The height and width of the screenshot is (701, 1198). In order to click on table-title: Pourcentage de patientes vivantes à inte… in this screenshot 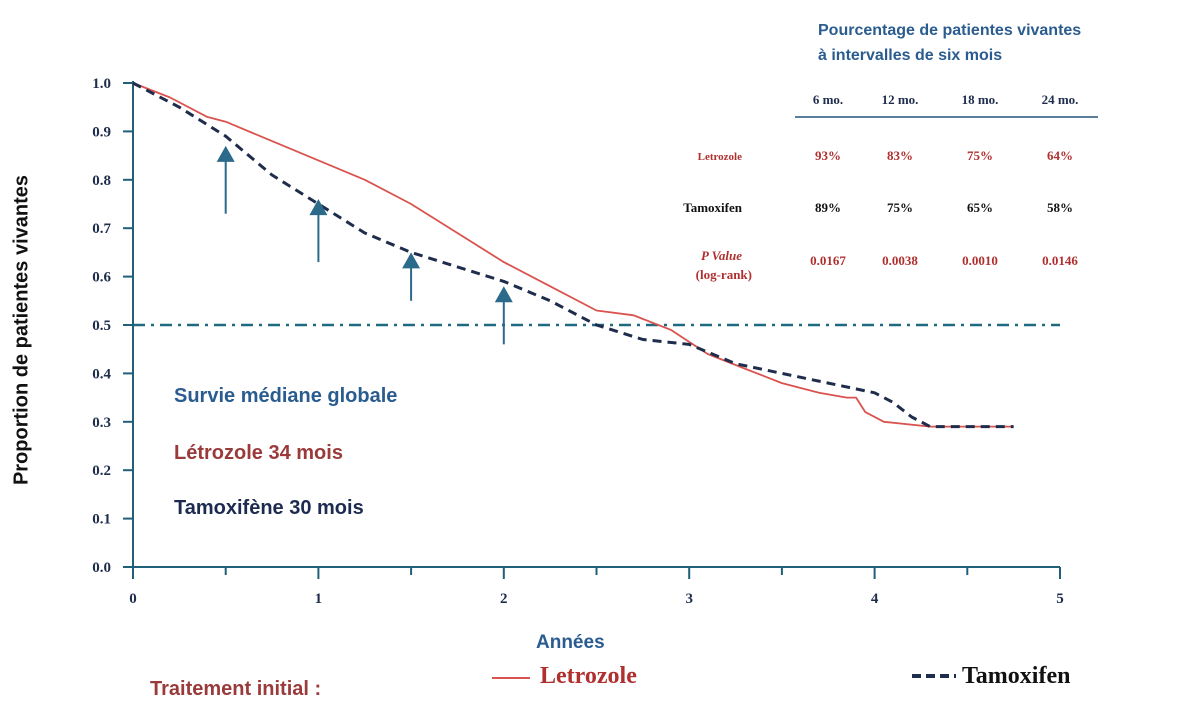, I will do `click(949, 43)`.